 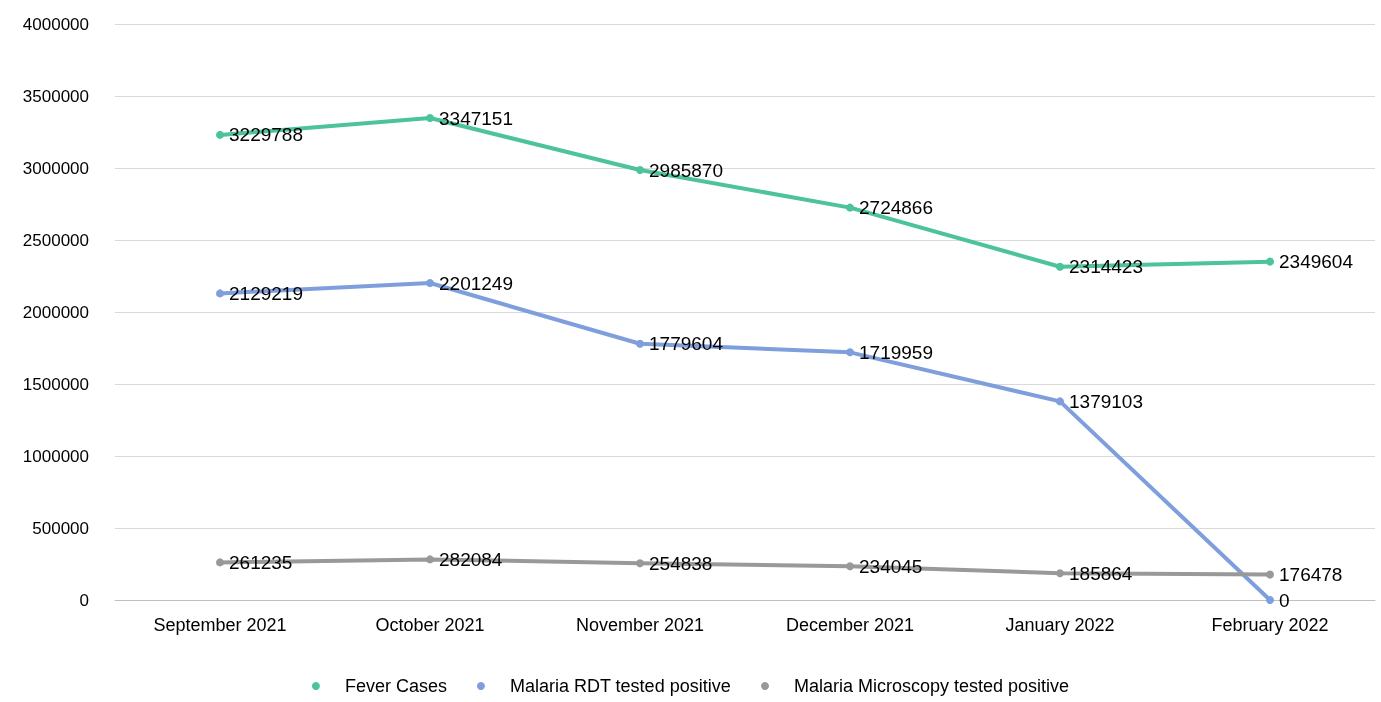 What do you see at coordinates (55, 384) in the screenshot?
I see `y-tick-label: 1500000` at bounding box center [55, 384].